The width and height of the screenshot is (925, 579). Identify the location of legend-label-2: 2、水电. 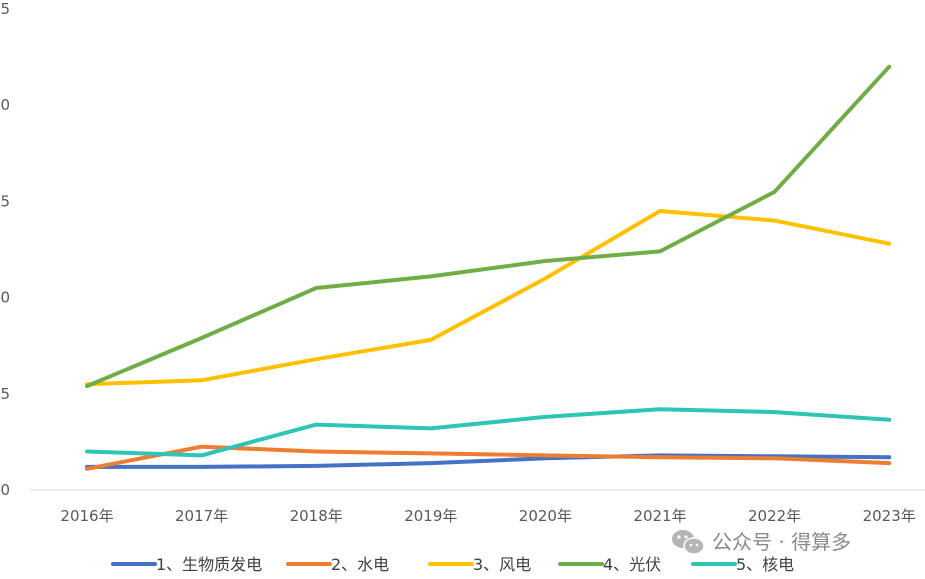
(360, 564).